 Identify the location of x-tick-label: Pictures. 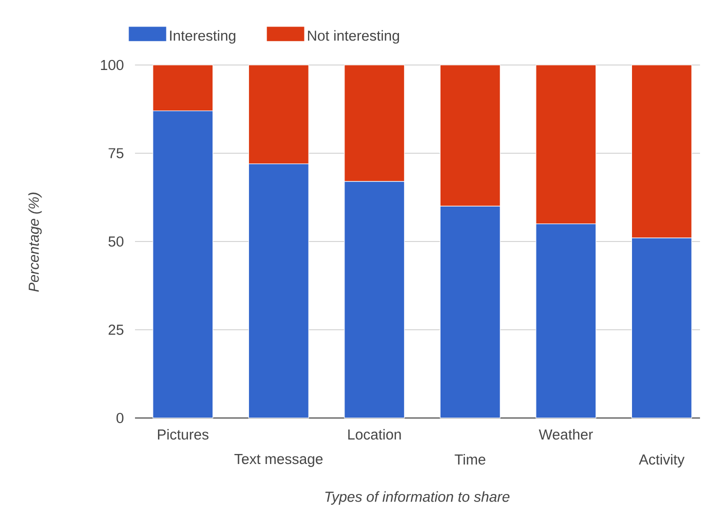
(183, 434).